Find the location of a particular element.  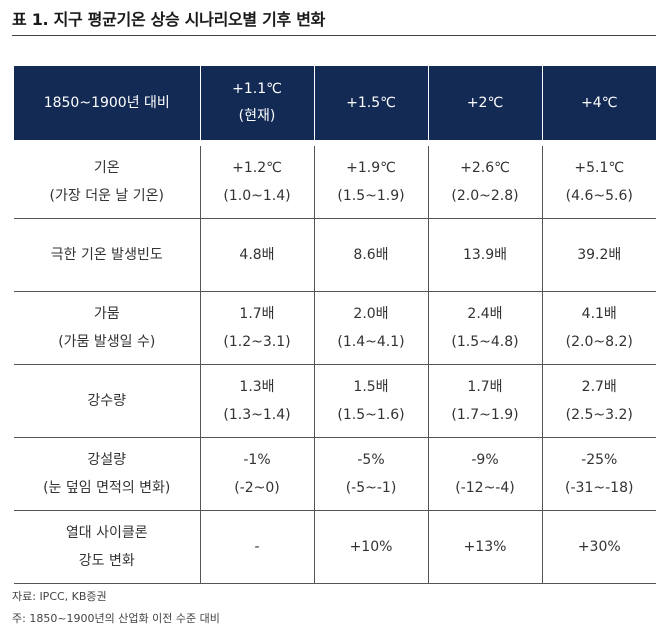

table-cell: +10% is located at coordinates (370, 547).